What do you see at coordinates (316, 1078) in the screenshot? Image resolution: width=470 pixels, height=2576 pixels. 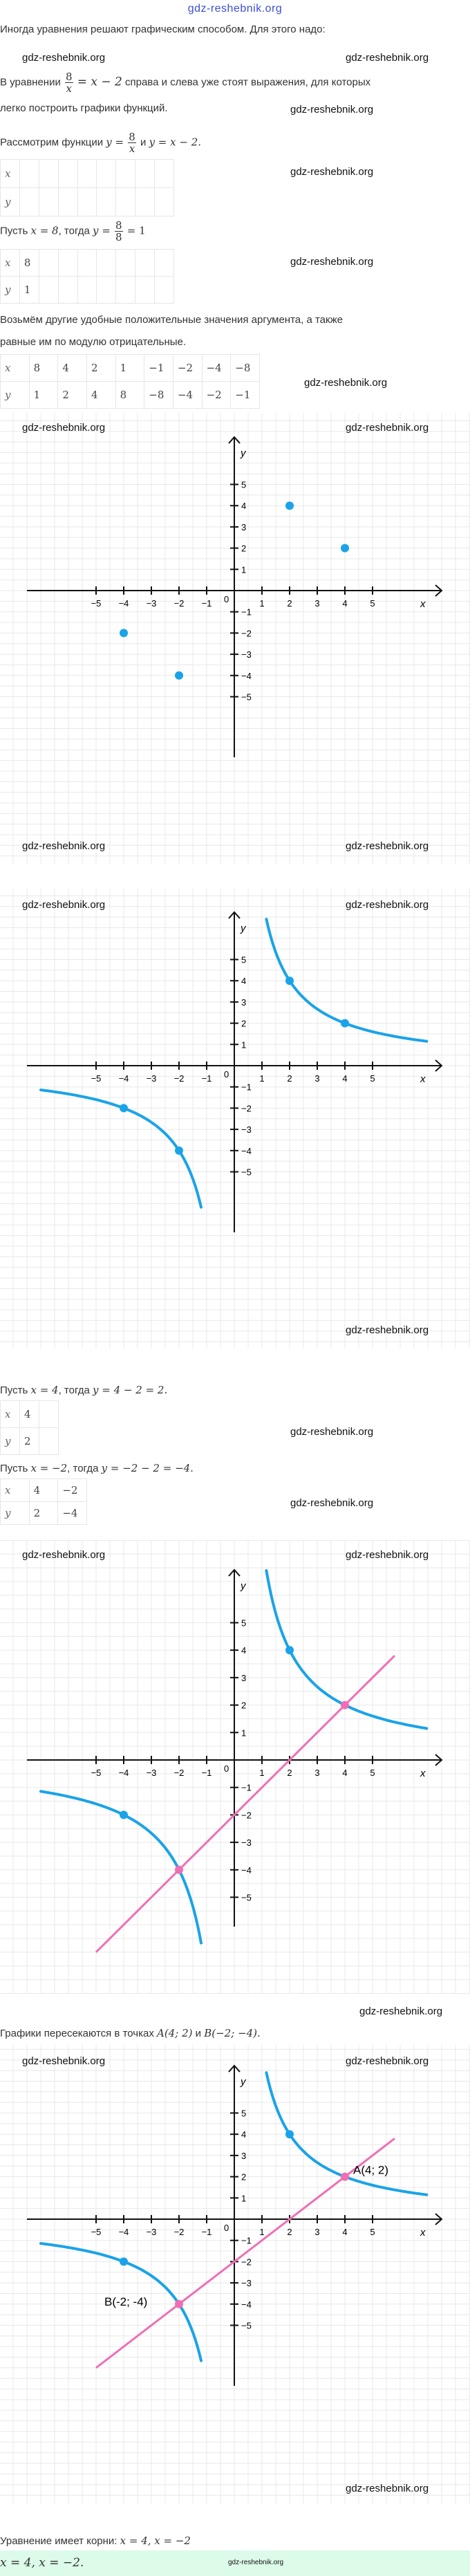 I see `x-tick-label: 3` at bounding box center [316, 1078].